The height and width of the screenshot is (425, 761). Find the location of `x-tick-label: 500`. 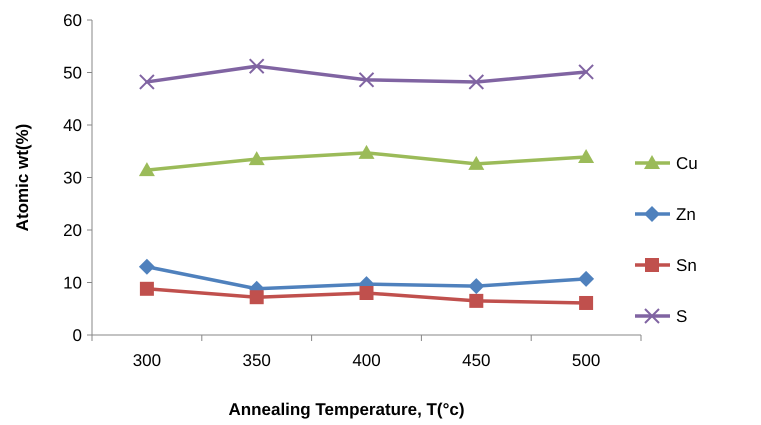

x-tick-label: 500 is located at coordinates (586, 360).